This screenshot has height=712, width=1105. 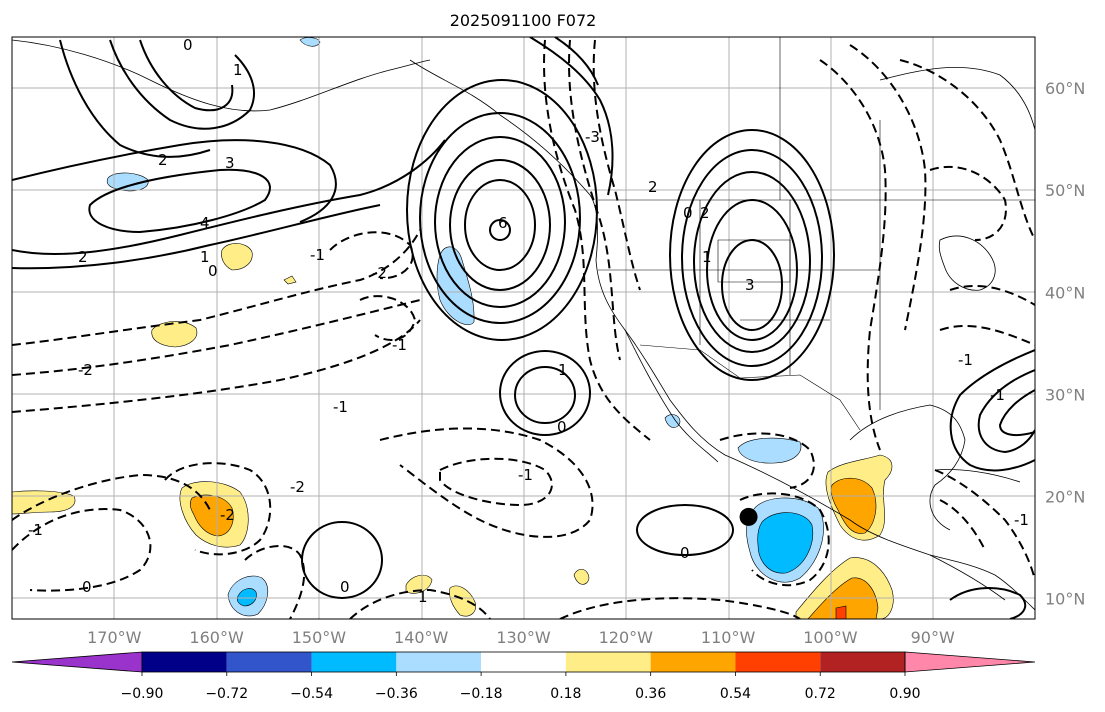 What do you see at coordinates (735, 694) in the screenshot?
I see `colorbar-tick-label: 0.54` at bounding box center [735, 694].